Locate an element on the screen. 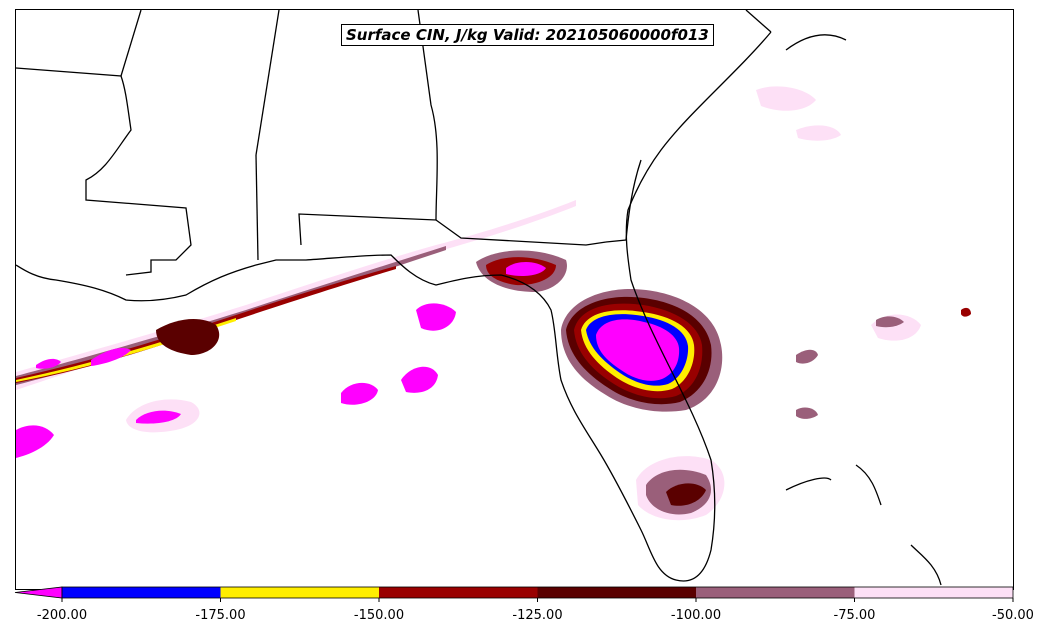  colorbar is located at coordinates (514, 594).